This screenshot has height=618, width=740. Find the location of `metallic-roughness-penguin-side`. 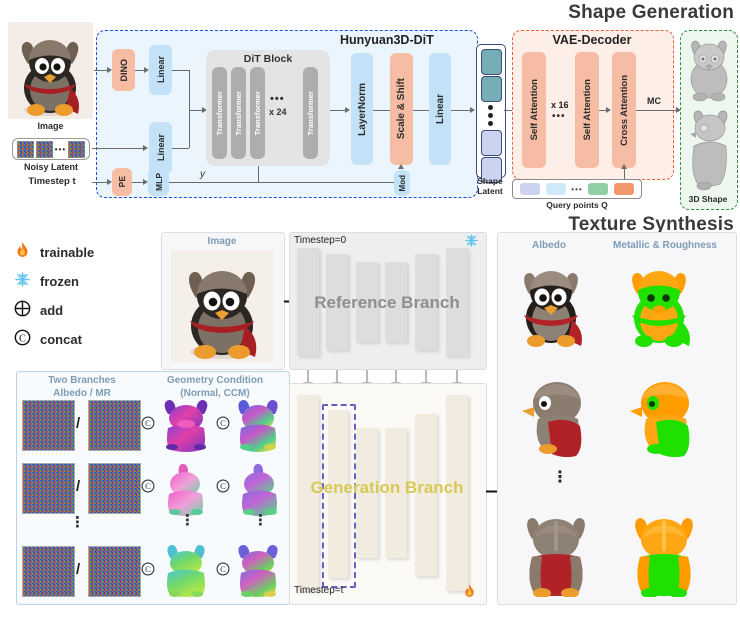

metallic-roughness-penguin-side is located at coordinates (660, 419).